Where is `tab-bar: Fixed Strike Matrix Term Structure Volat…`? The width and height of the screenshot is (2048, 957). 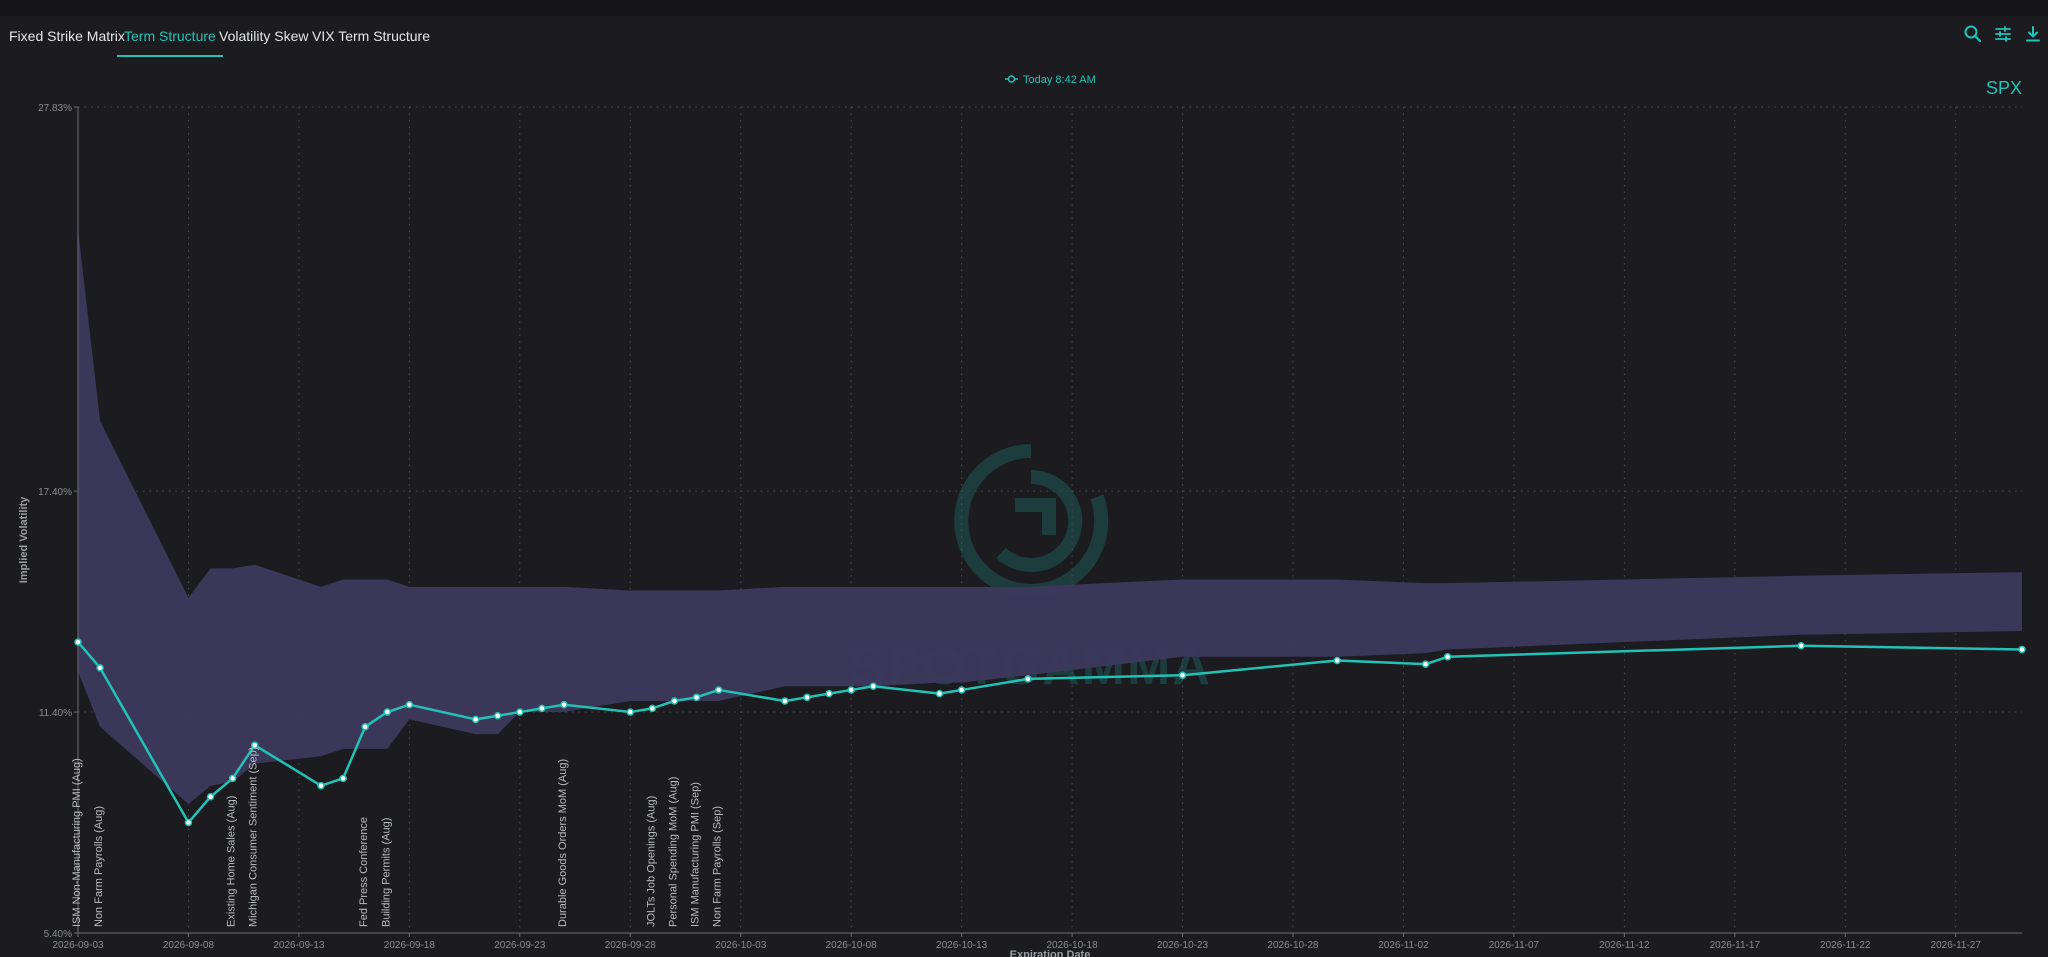
tab-bar: Fixed Strike Matrix Term Structure Volat… is located at coordinates (1024, 36).